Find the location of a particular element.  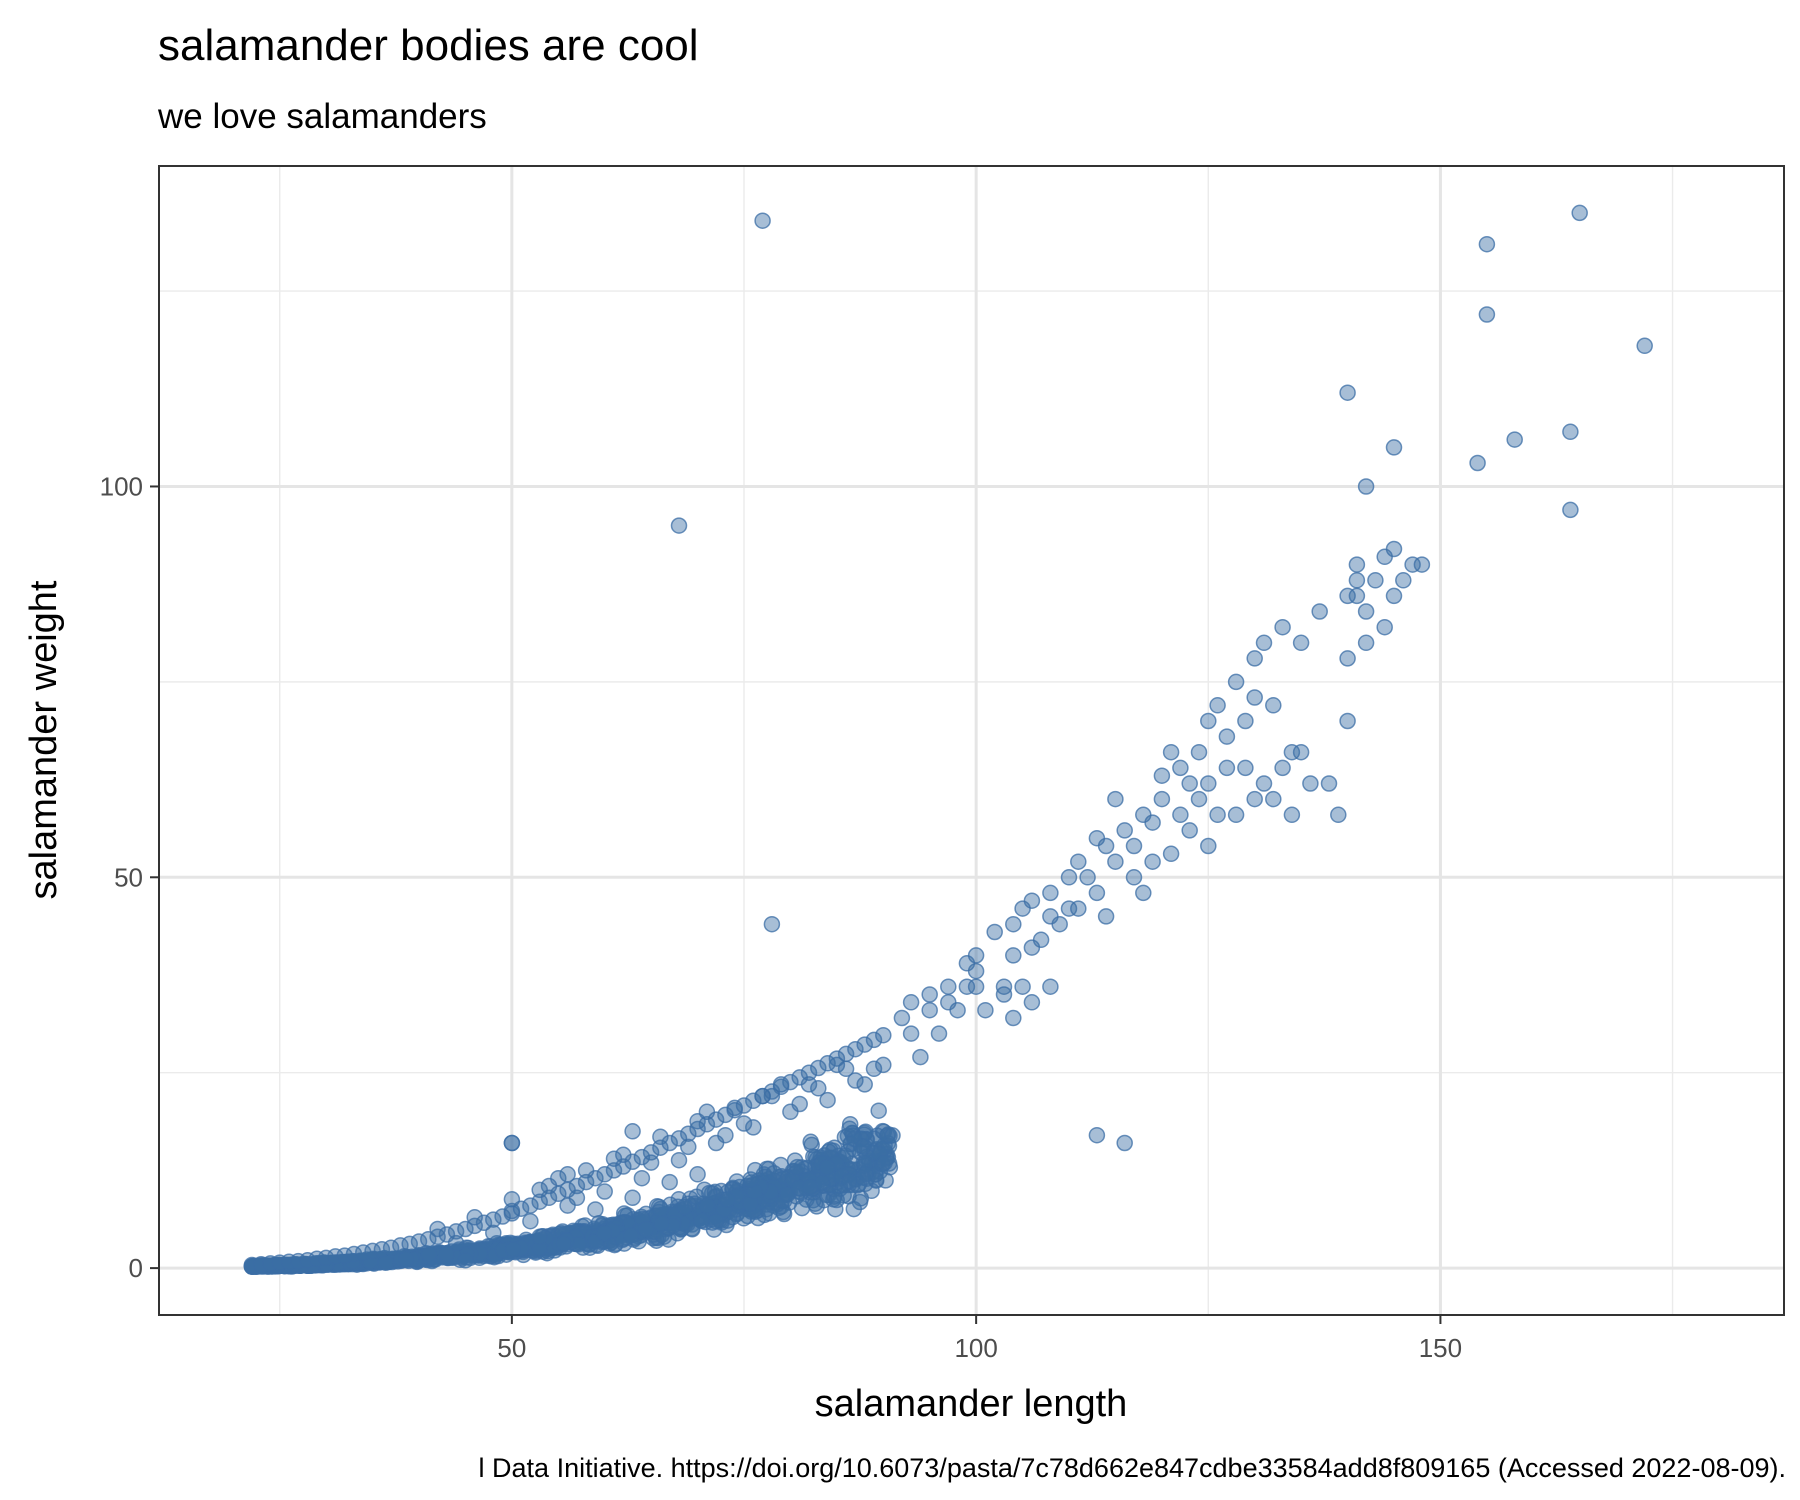

y-tick-label: 50 is located at coordinates (128, 877).